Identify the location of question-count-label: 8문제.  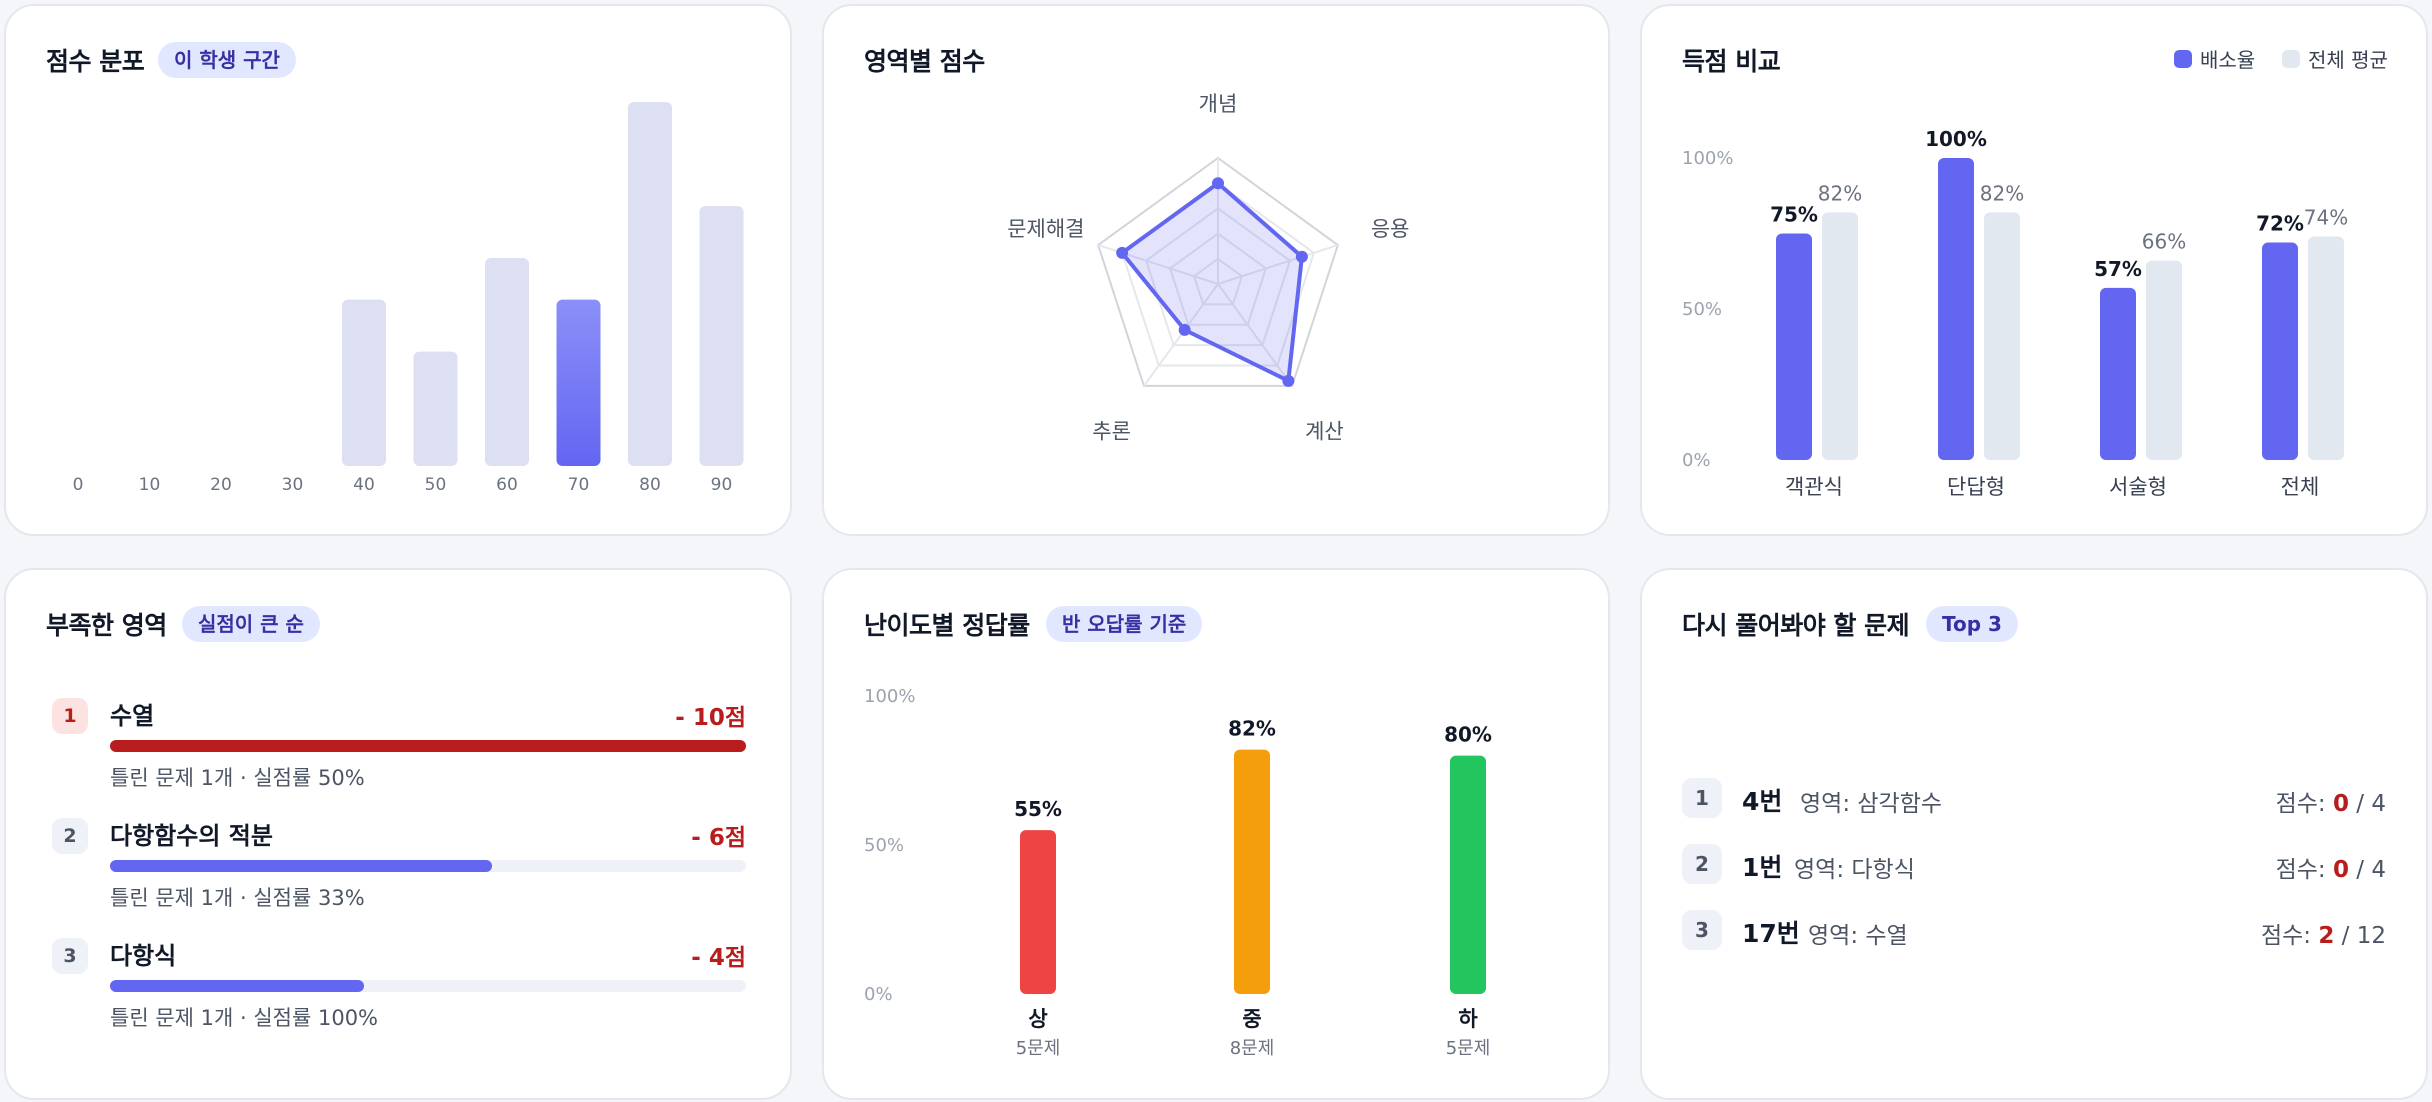
(1252, 1048).